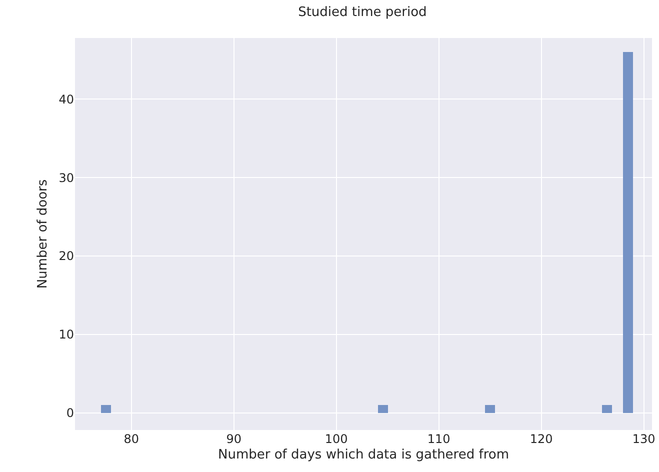 The image size is (659, 472). I want to click on x-tick-label: 100, so click(336, 439).